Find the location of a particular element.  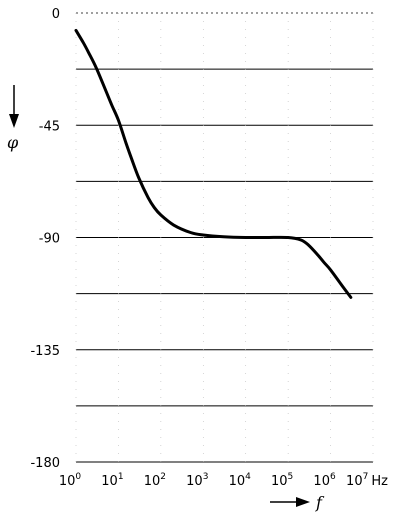

x-axis-arrow is located at coordinates (290, 502).